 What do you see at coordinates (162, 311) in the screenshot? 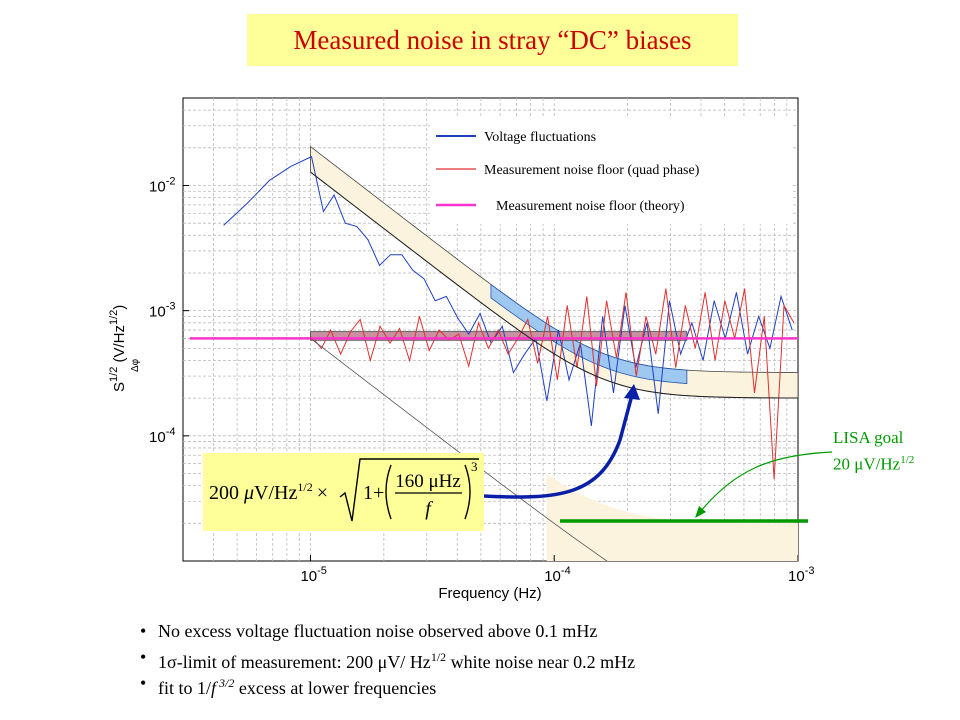
I see `y-tick-label: 10⁻³` at bounding box center [162, 311].